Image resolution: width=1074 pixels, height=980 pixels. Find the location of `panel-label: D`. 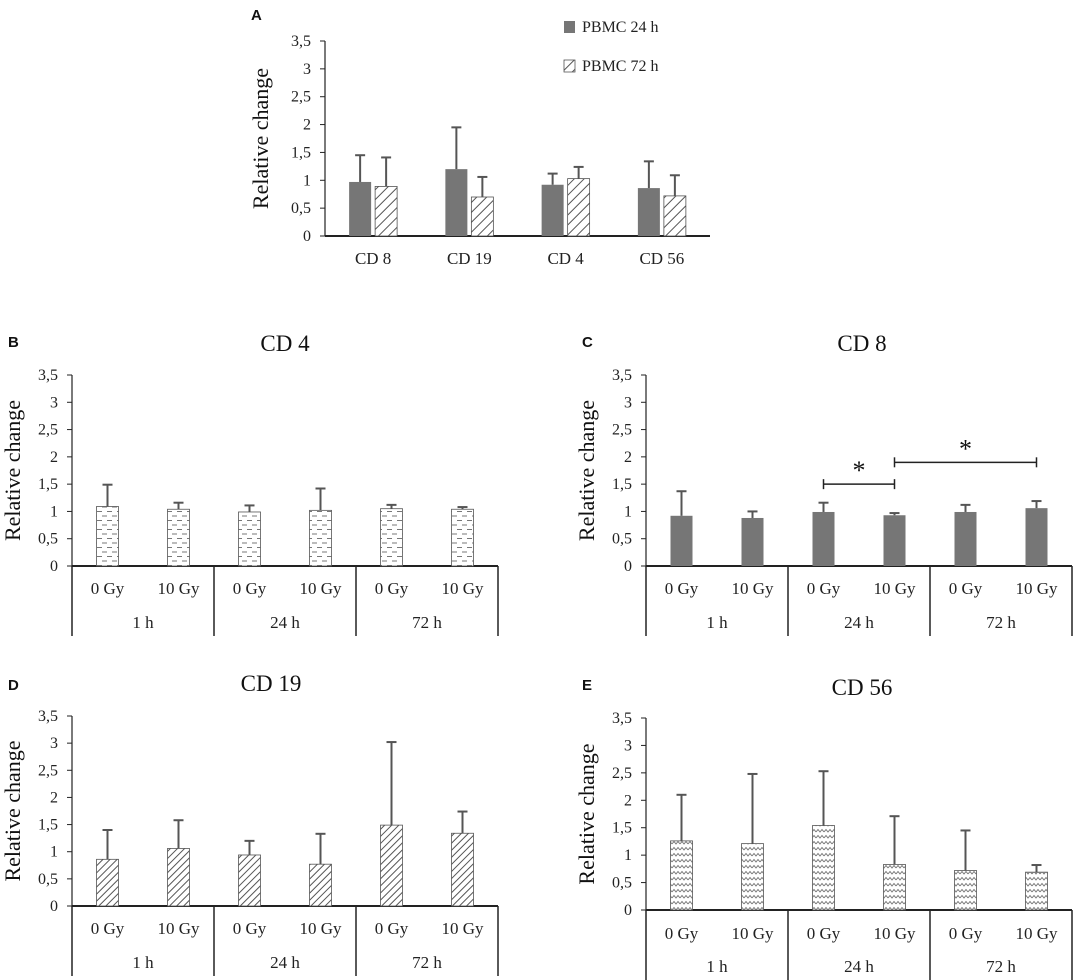

panel-label: D is located at coordinates (13, 685).